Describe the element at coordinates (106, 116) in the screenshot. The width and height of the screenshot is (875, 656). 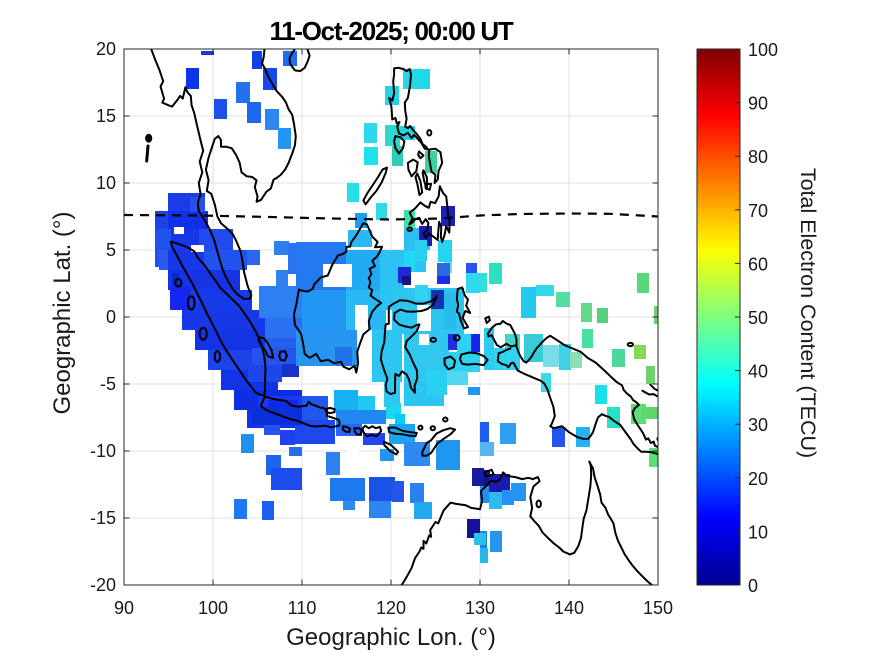
I see `svg-text: 15` at that location.